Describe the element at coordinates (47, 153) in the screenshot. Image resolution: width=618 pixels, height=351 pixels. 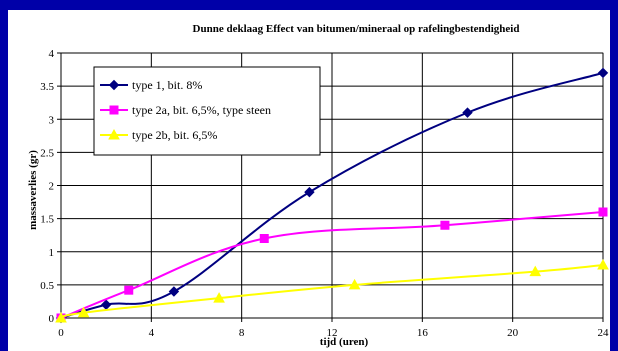
I see `y-tick-label: 2.5` at that location.